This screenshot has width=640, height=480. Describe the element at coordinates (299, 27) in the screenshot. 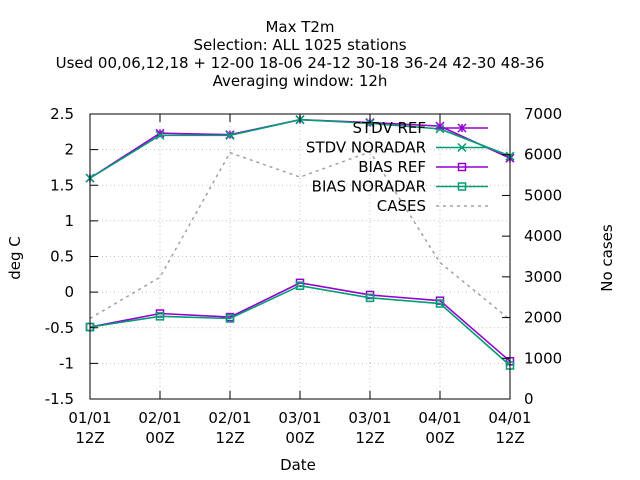

I see `title-line: Max T2m` at that location.